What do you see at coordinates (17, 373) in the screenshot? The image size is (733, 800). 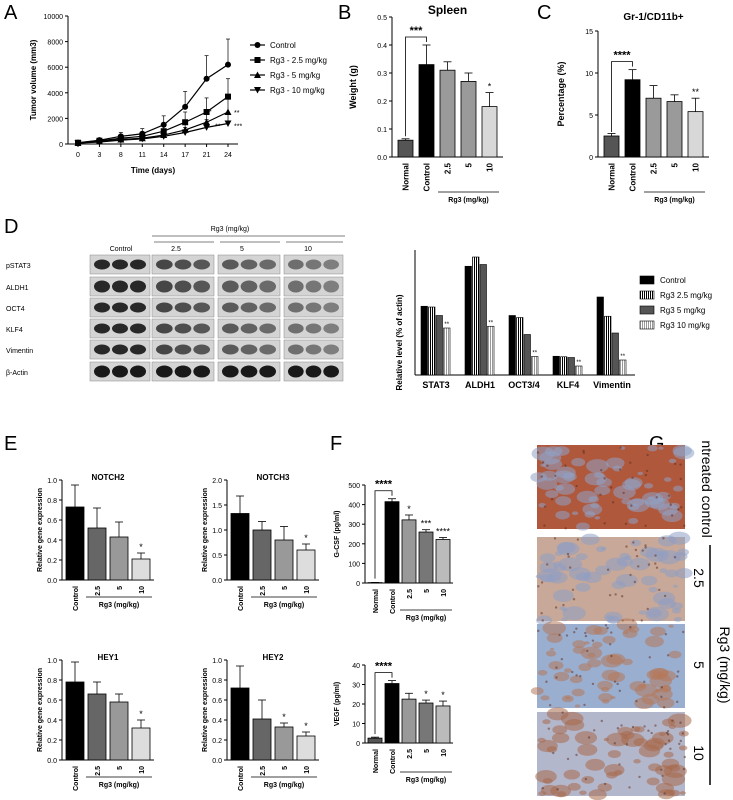 I see `blot-row-label: β-Actin` at bounding box center [17, 373].